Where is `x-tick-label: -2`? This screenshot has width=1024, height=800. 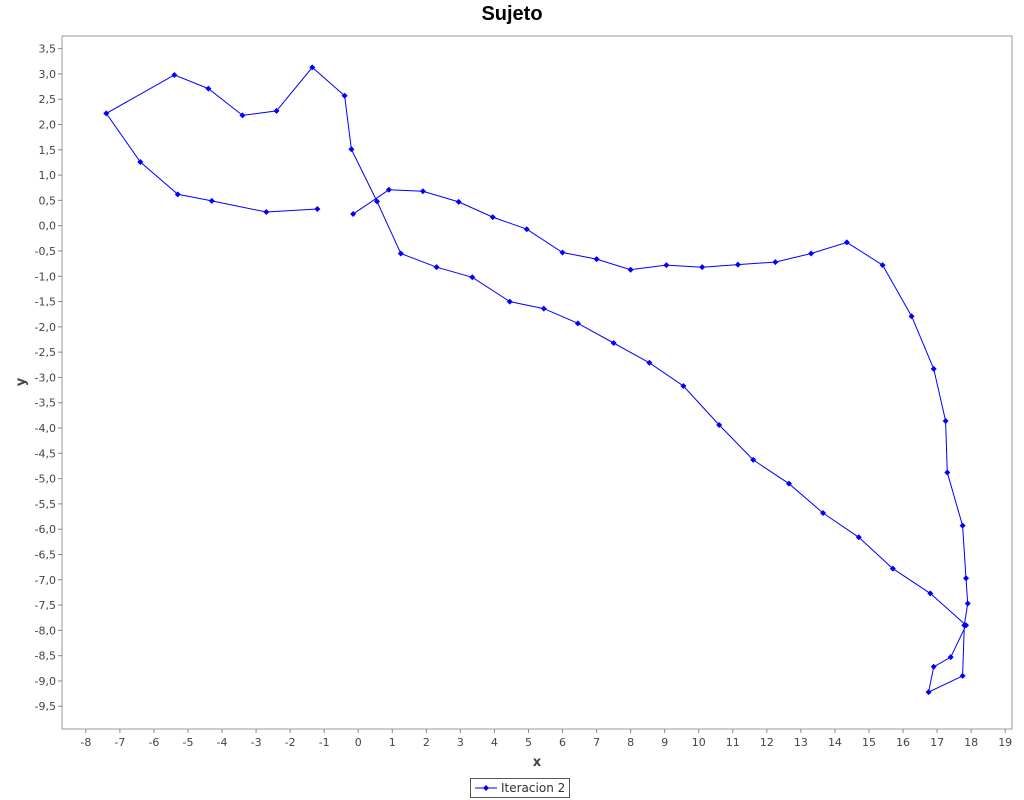 x-tick-label: -2 is located at coordinates (290, 742).